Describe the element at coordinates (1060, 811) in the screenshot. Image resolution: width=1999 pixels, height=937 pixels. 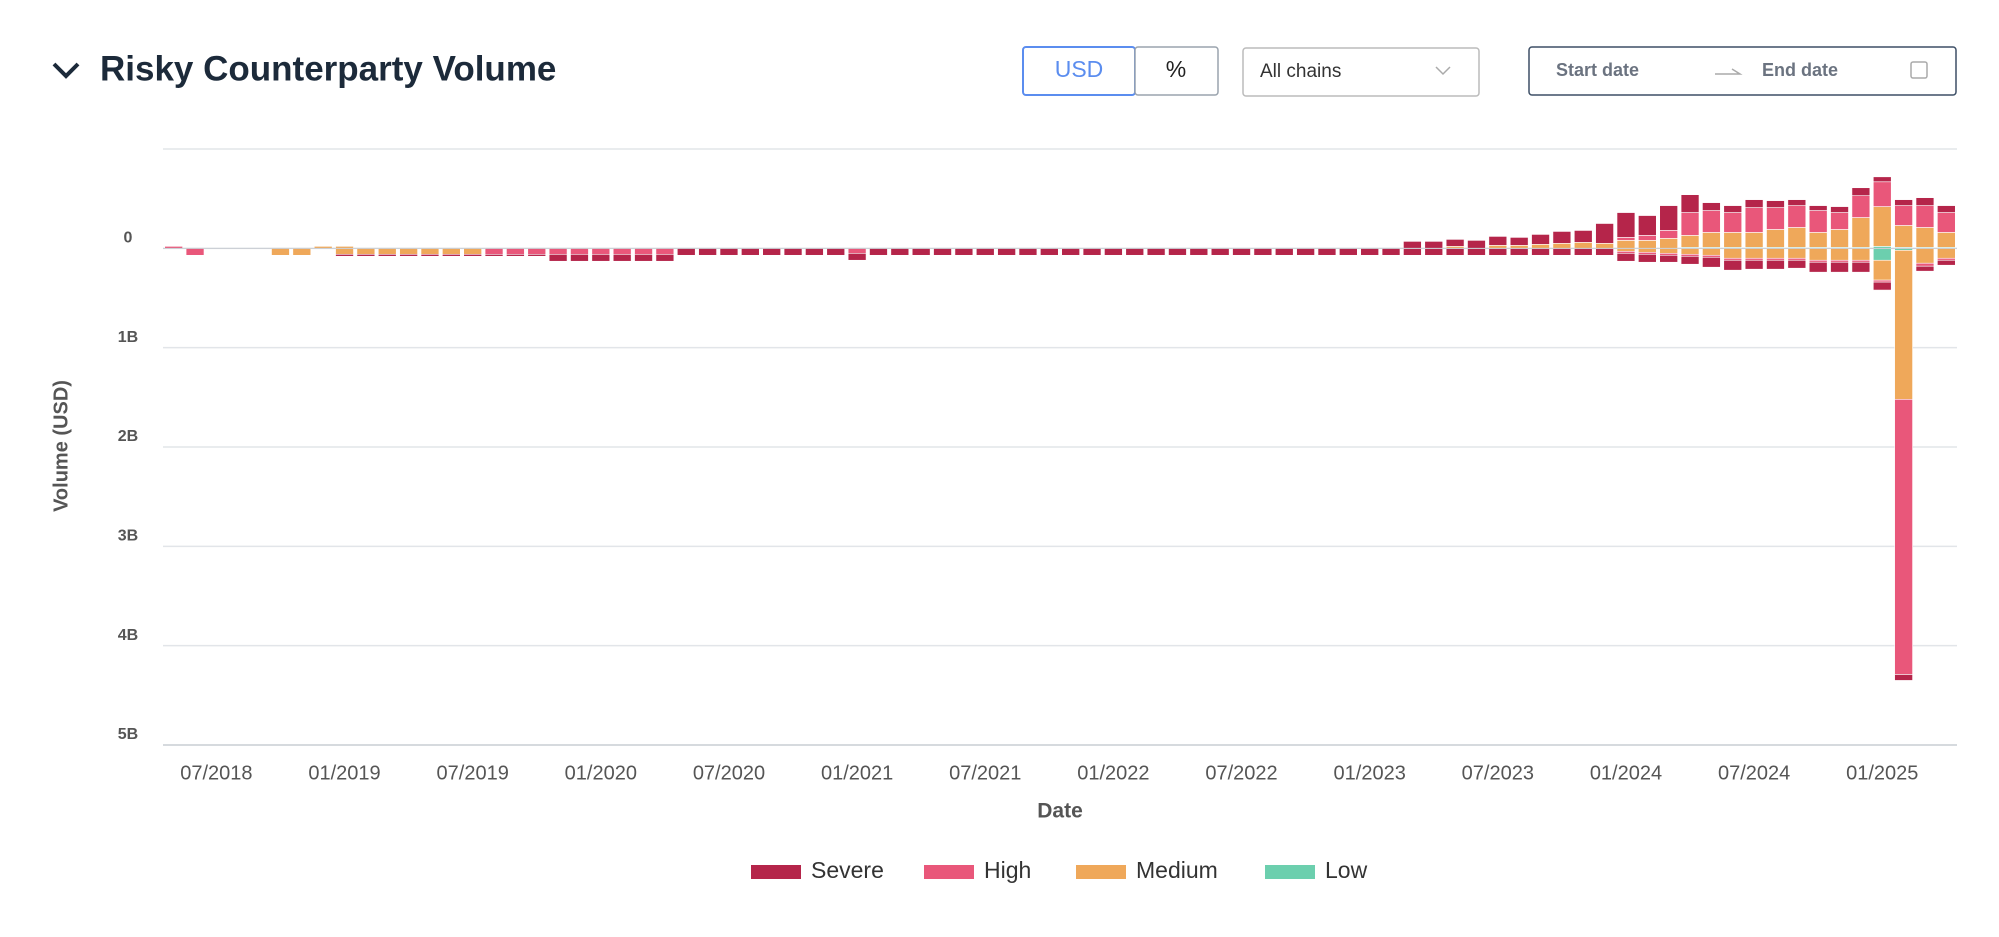
I see `x-axis-title: Date` at that location.